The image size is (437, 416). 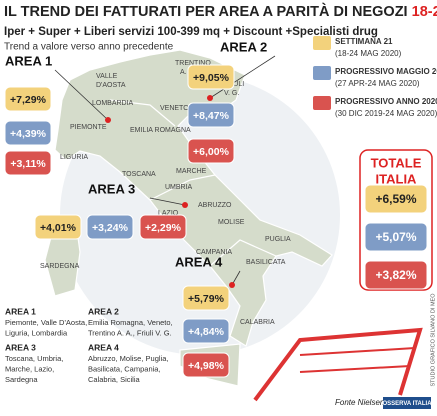 What do you see at coordinates (46, 322) in the screenshot?
I see `key-line: Piemonte, Valle D'Aosta,` at bounding box center [46, 322].